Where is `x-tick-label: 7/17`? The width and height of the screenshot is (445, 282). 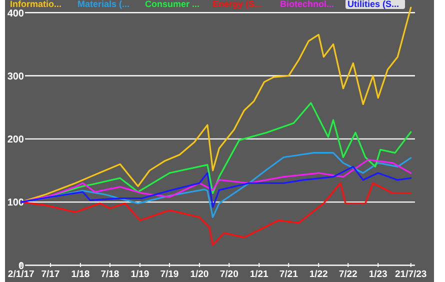 x-tick-label: 7/17 is located at coordinates (50, 274).